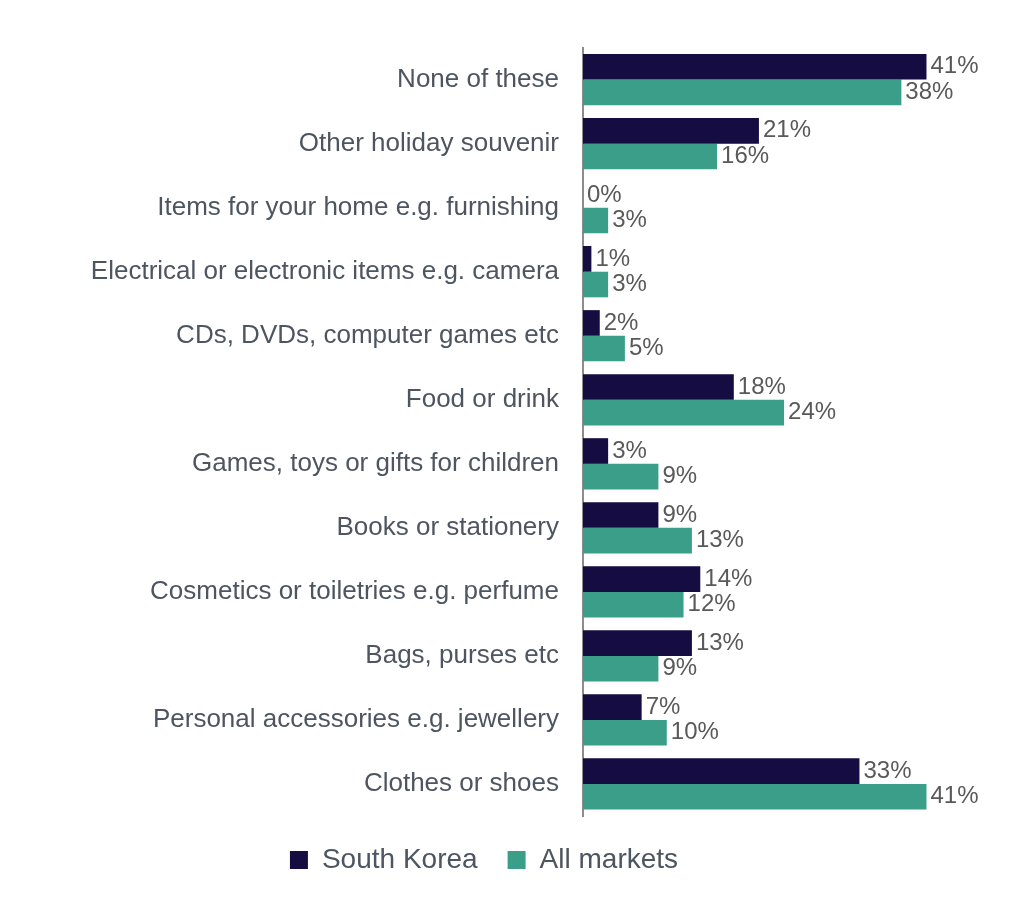  What do you see at coordinates (613, 257) in the screenshot?
I see `data-label: 1%` at bounding box center [613, 257].